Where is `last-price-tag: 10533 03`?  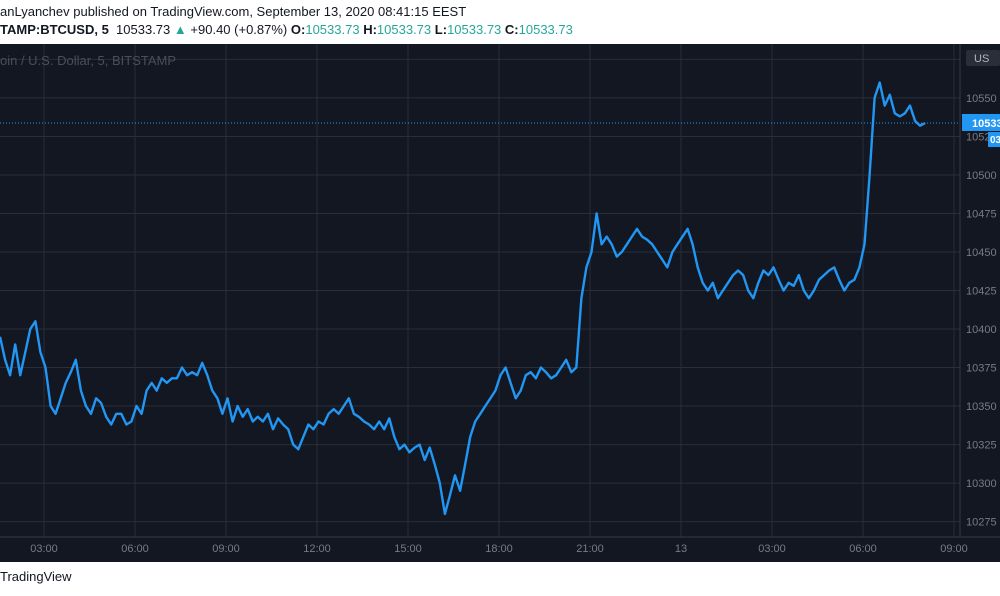
last-price-tag: 10533 03 is located at coordinates (981, 130).